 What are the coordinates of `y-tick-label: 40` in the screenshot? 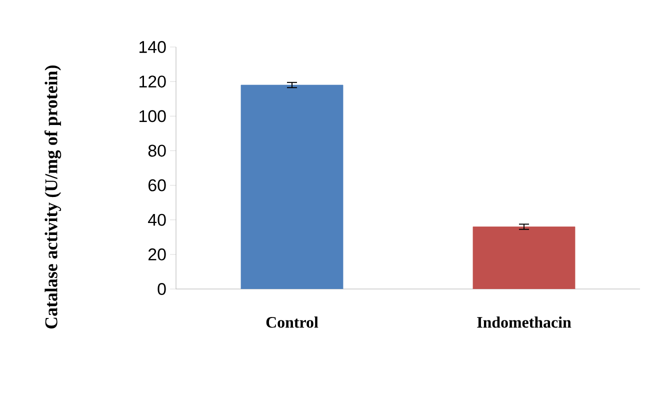 It's located at (157, 220).